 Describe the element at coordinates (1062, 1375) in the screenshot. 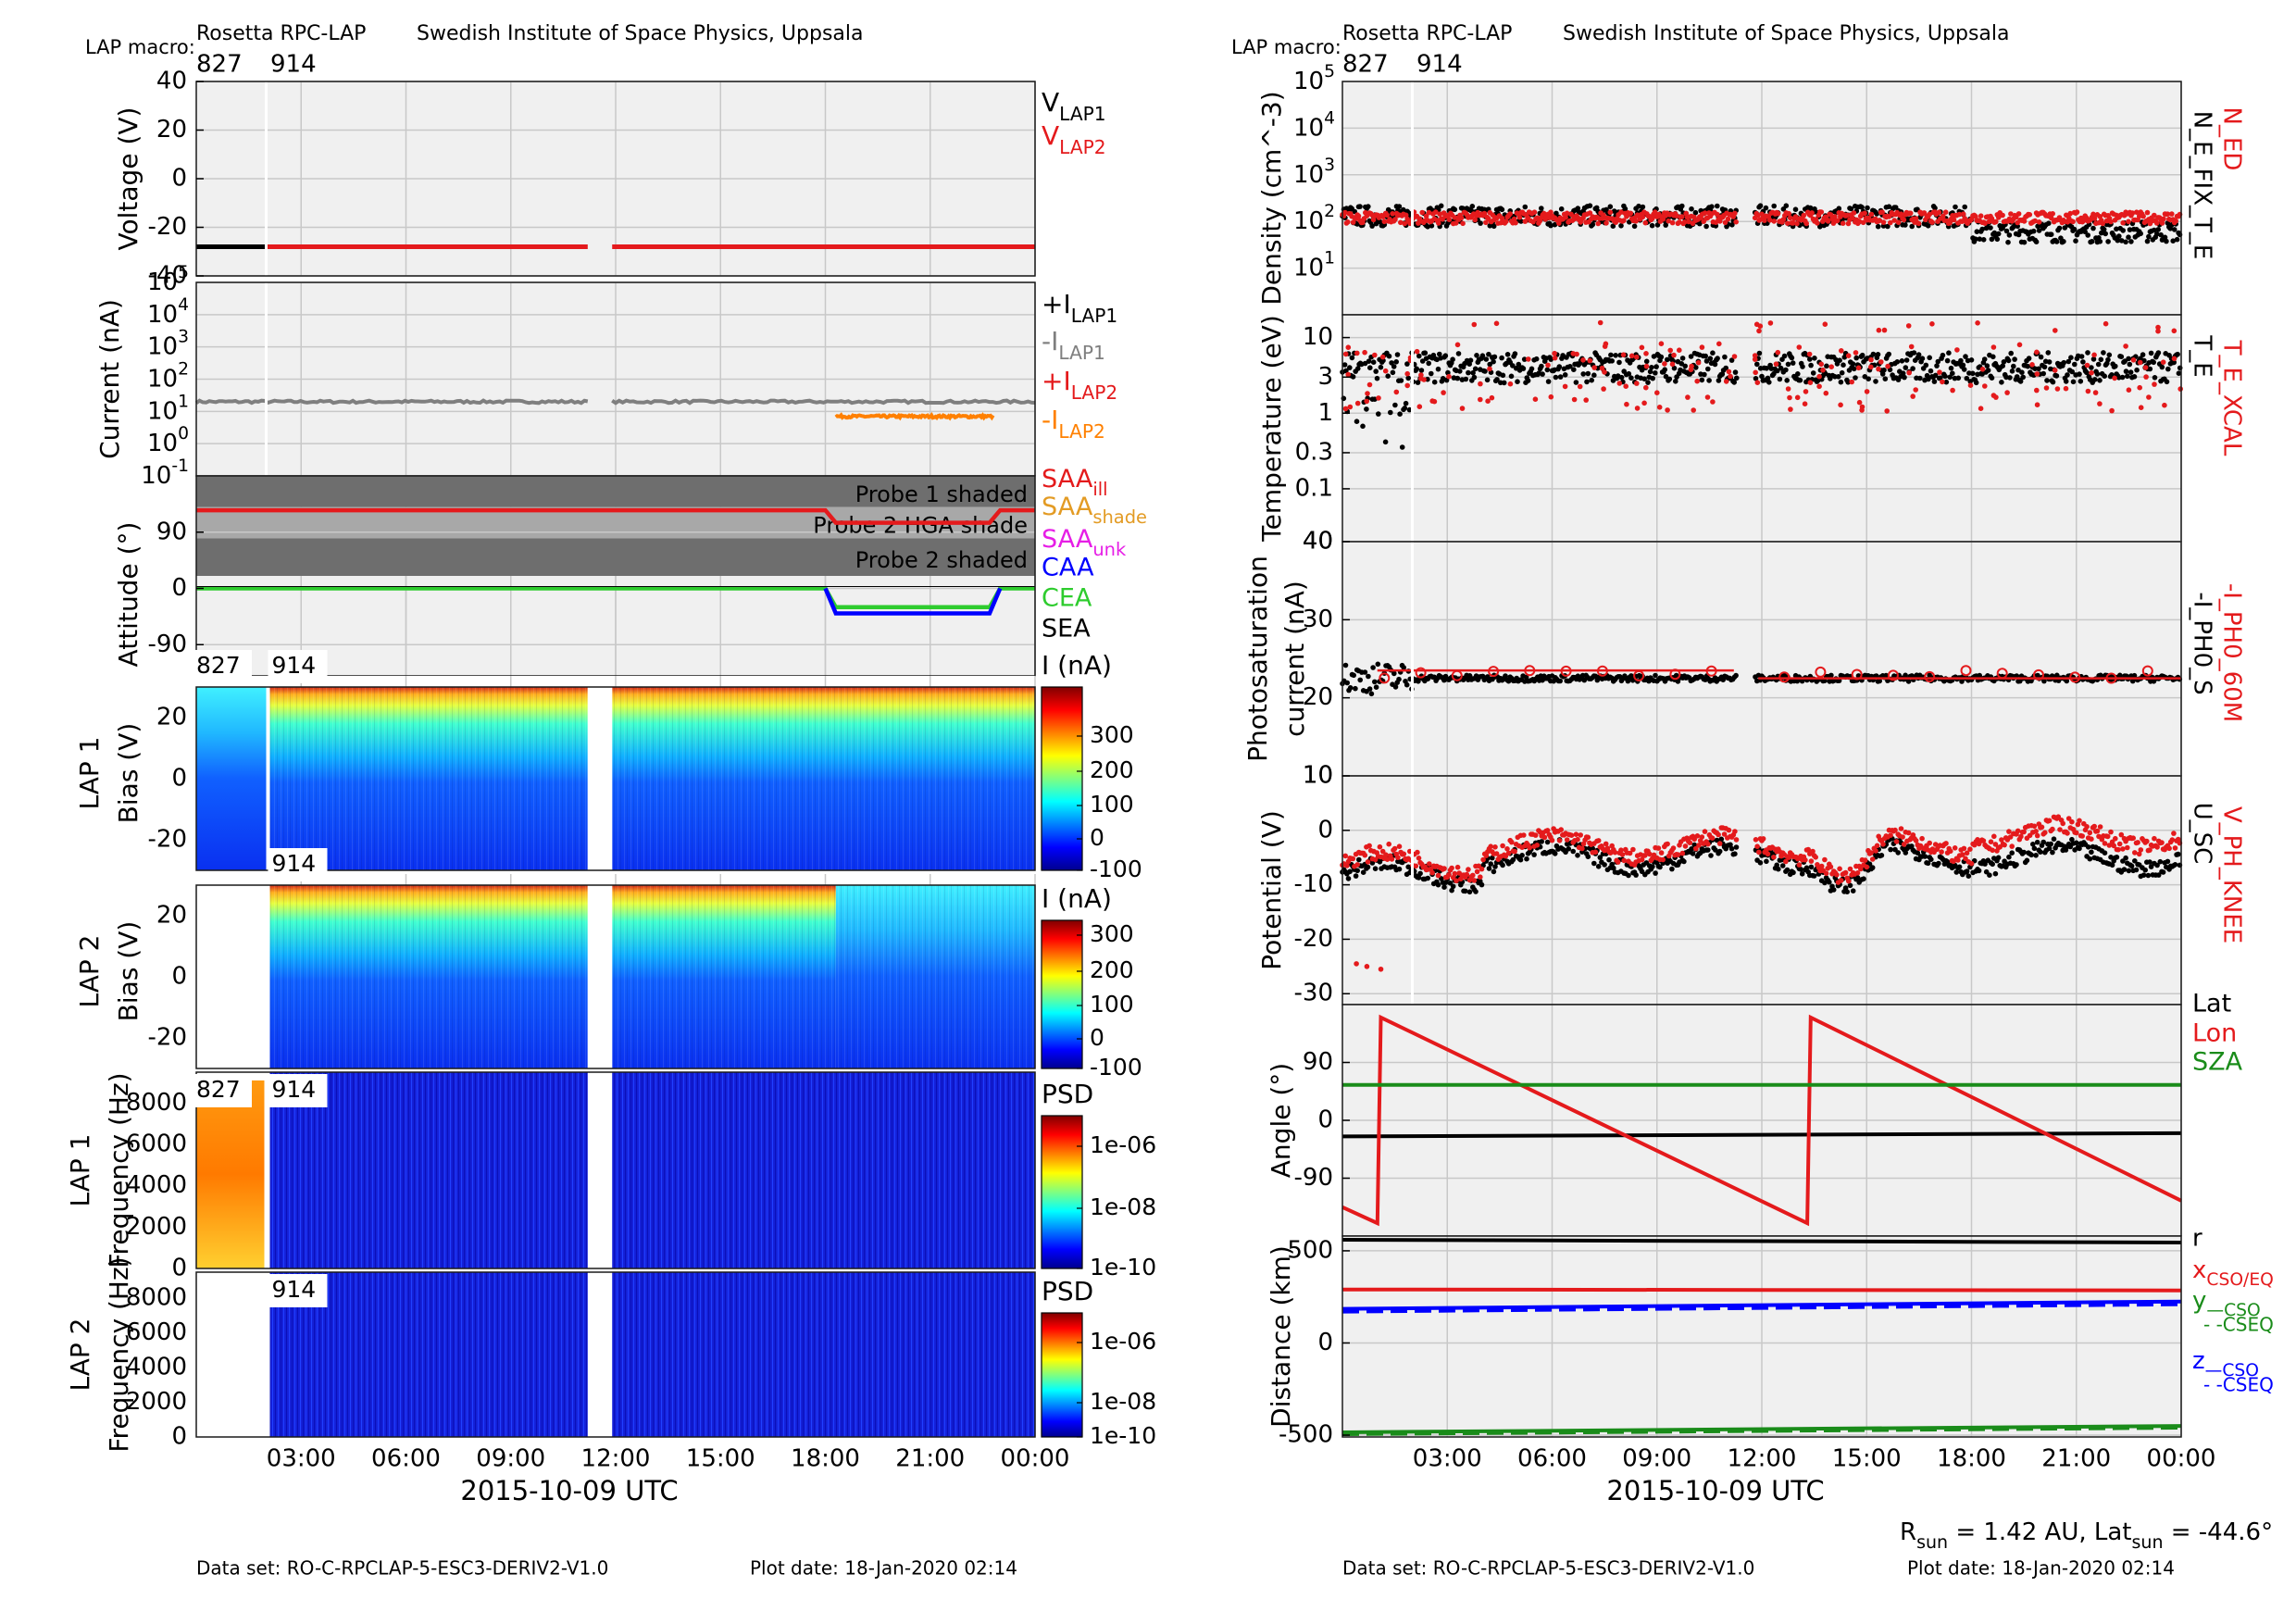

I see `lap2-psd-colorbar-gradient` at that location.